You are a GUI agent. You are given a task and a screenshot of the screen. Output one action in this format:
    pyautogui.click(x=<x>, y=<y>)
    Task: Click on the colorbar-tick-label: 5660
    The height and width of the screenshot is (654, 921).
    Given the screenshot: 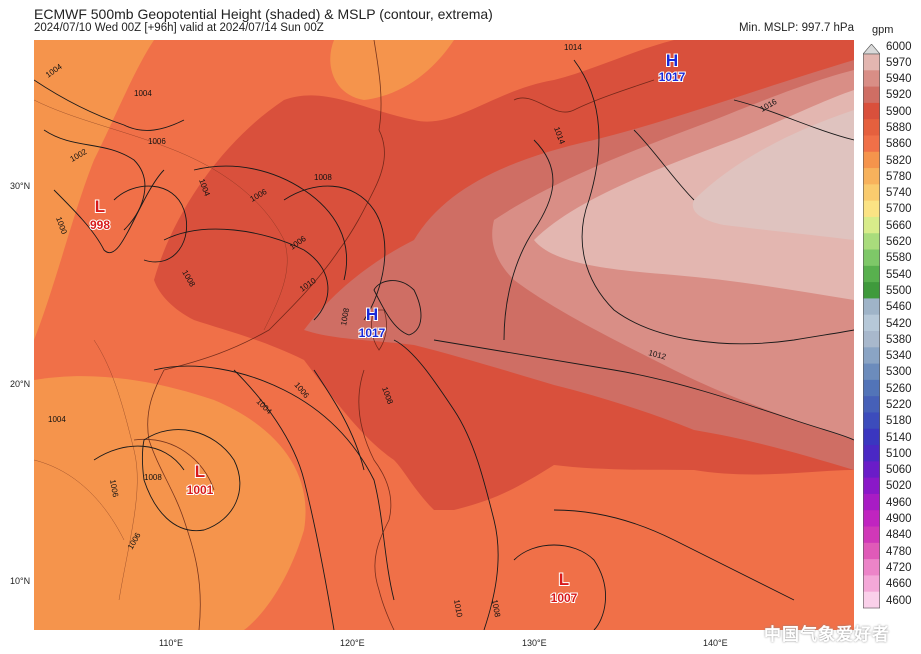 What is the action you would take?
    pyautogui.click(x=899, y=225)
    